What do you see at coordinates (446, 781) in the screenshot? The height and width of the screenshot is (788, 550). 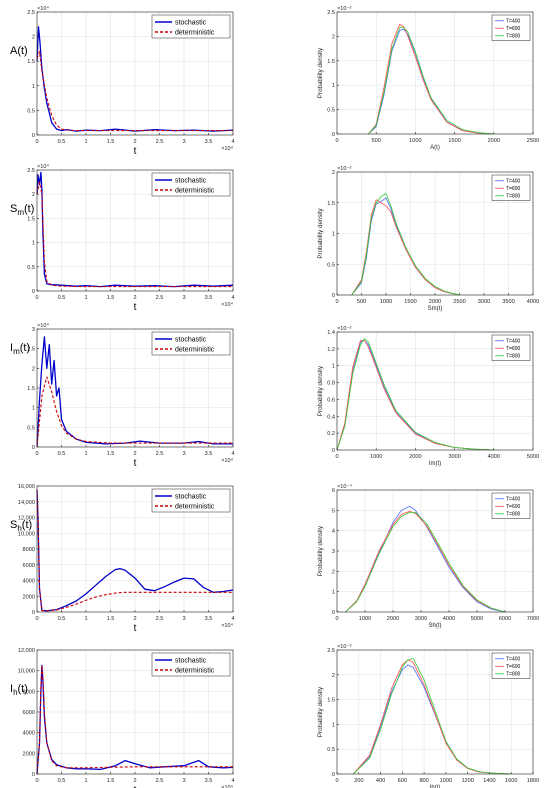 I see `x-tick-label: 1000` at bounding box center [446, 781].